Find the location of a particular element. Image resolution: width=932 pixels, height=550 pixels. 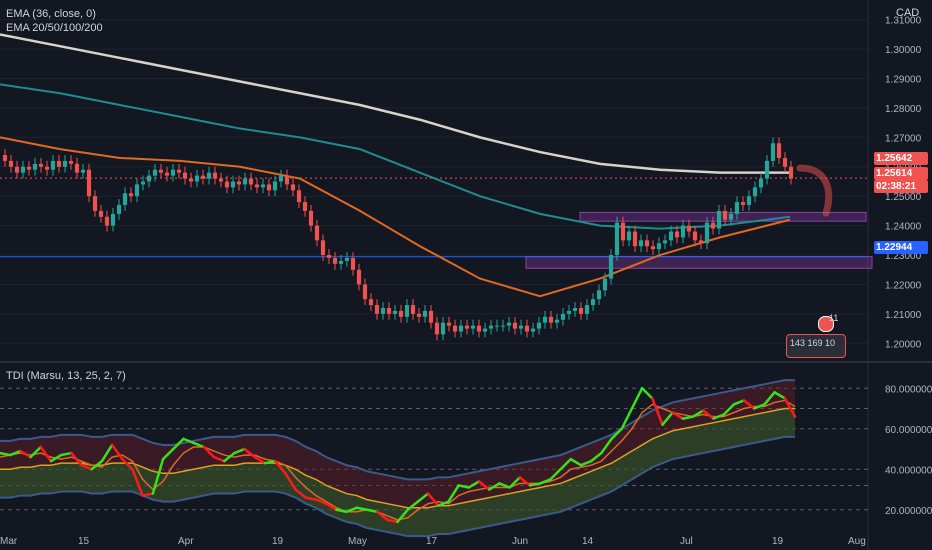

tdi-legend: TDI (Marsu, 13, 25, 2, 7) is located at coordinates (66, 376).